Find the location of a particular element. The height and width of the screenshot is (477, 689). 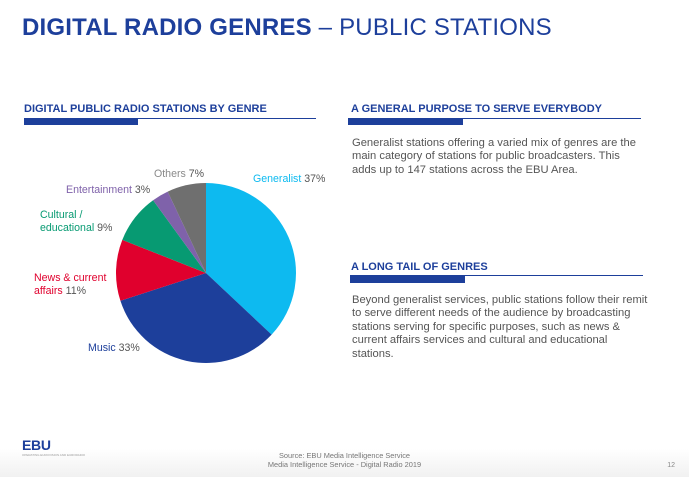

section-bar-general-purpose is located at coordinates (405, 121).